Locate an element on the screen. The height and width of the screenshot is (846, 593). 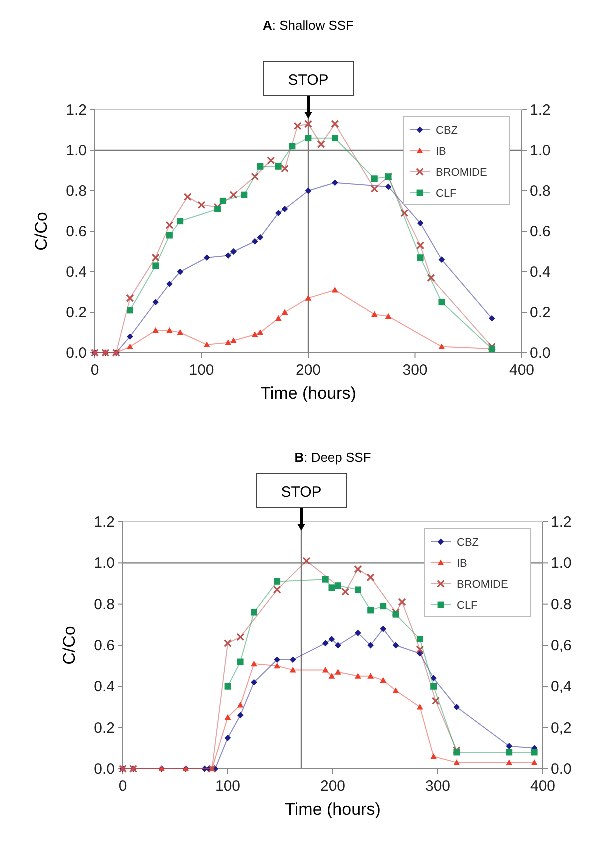
y2-tick-label: 0,4 is located at coordinates (561, 687).